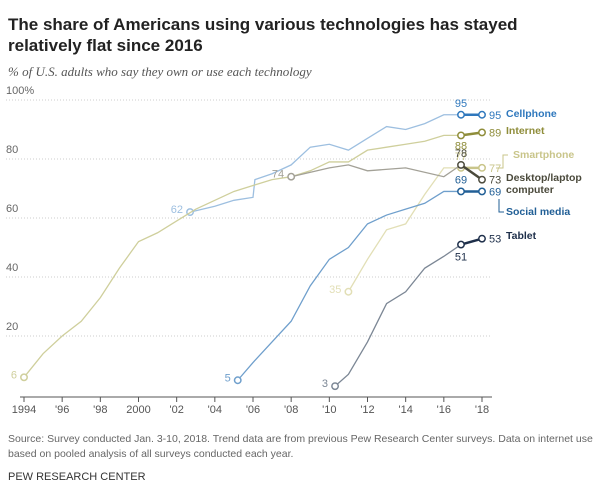  Describe the element at coordinates (461, 146) in the screenshot. I see `data-label: 88` at that location.